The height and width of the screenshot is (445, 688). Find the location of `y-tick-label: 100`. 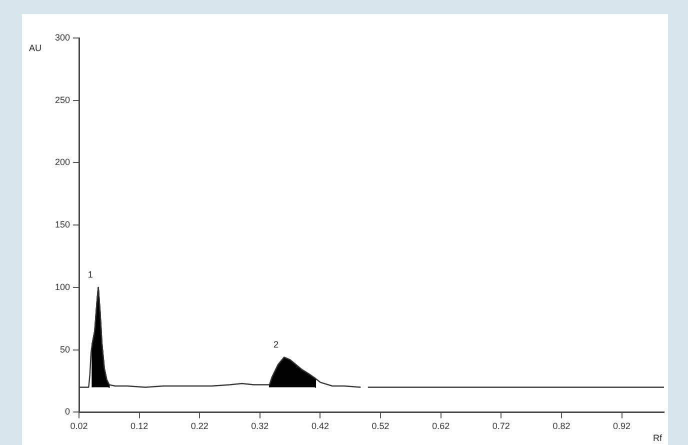

y-tick-label: 100 is located at coordinates (62, 287).